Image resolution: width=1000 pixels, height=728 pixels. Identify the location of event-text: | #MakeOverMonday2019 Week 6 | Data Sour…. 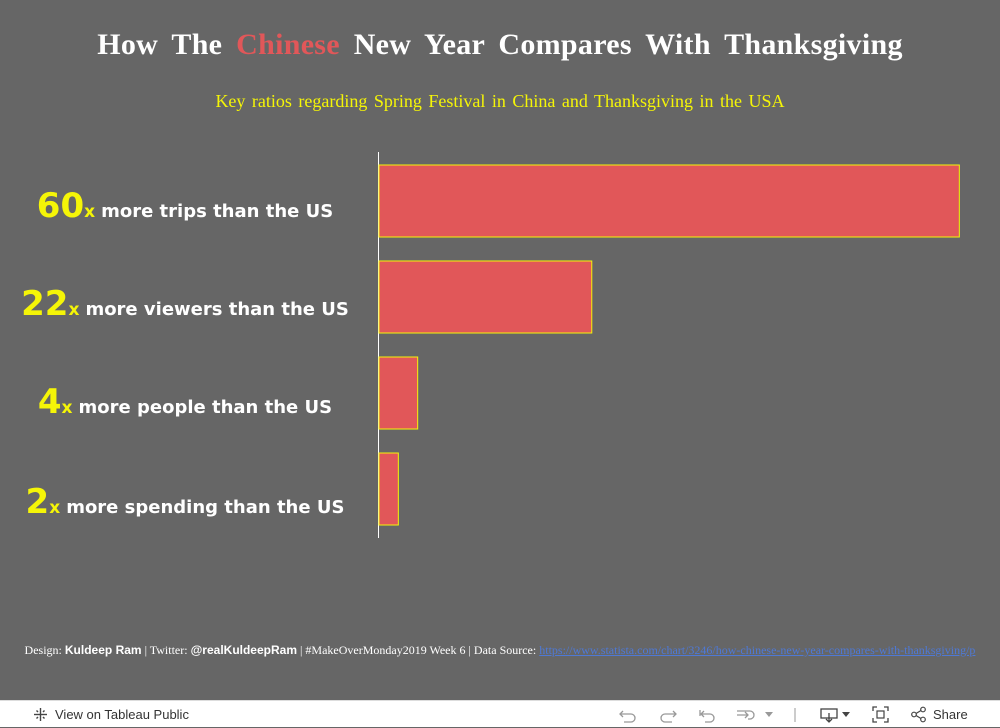
(418, 650).